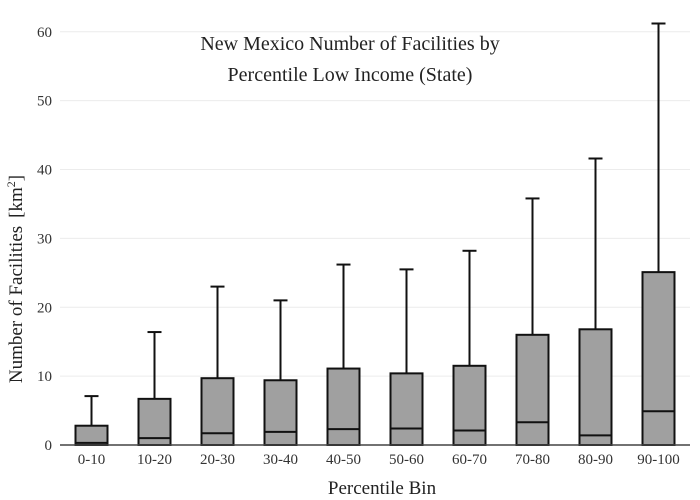 The height and width of the screenshot is (500, 700). Describe the element at coordinates (16, 304) in the screenshot. I see `y-axis-title-label: Number of Facilities` at that location.